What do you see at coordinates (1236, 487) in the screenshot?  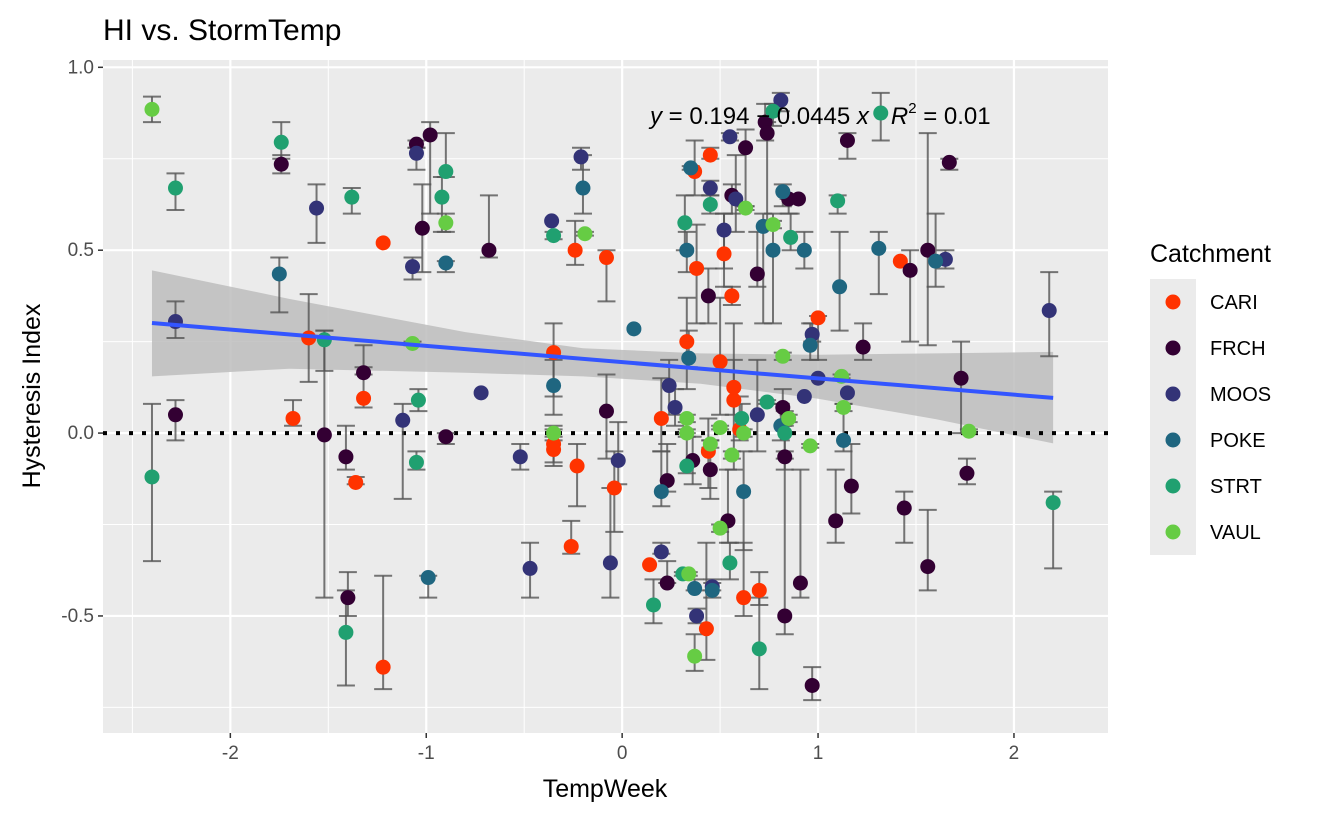 I see `legend-label-strt: STRT` at bounding box center [1236, 487].